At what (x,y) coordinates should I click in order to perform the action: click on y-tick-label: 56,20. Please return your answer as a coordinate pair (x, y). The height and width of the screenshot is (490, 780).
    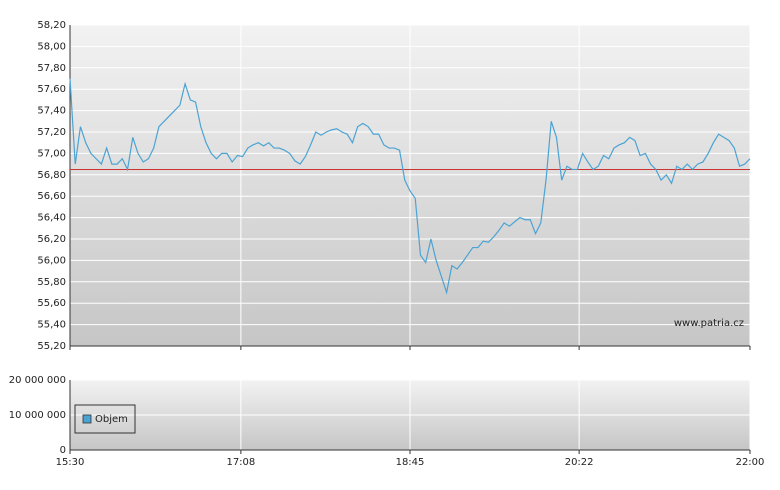
    Looking at the image, I should click on (51, 239).